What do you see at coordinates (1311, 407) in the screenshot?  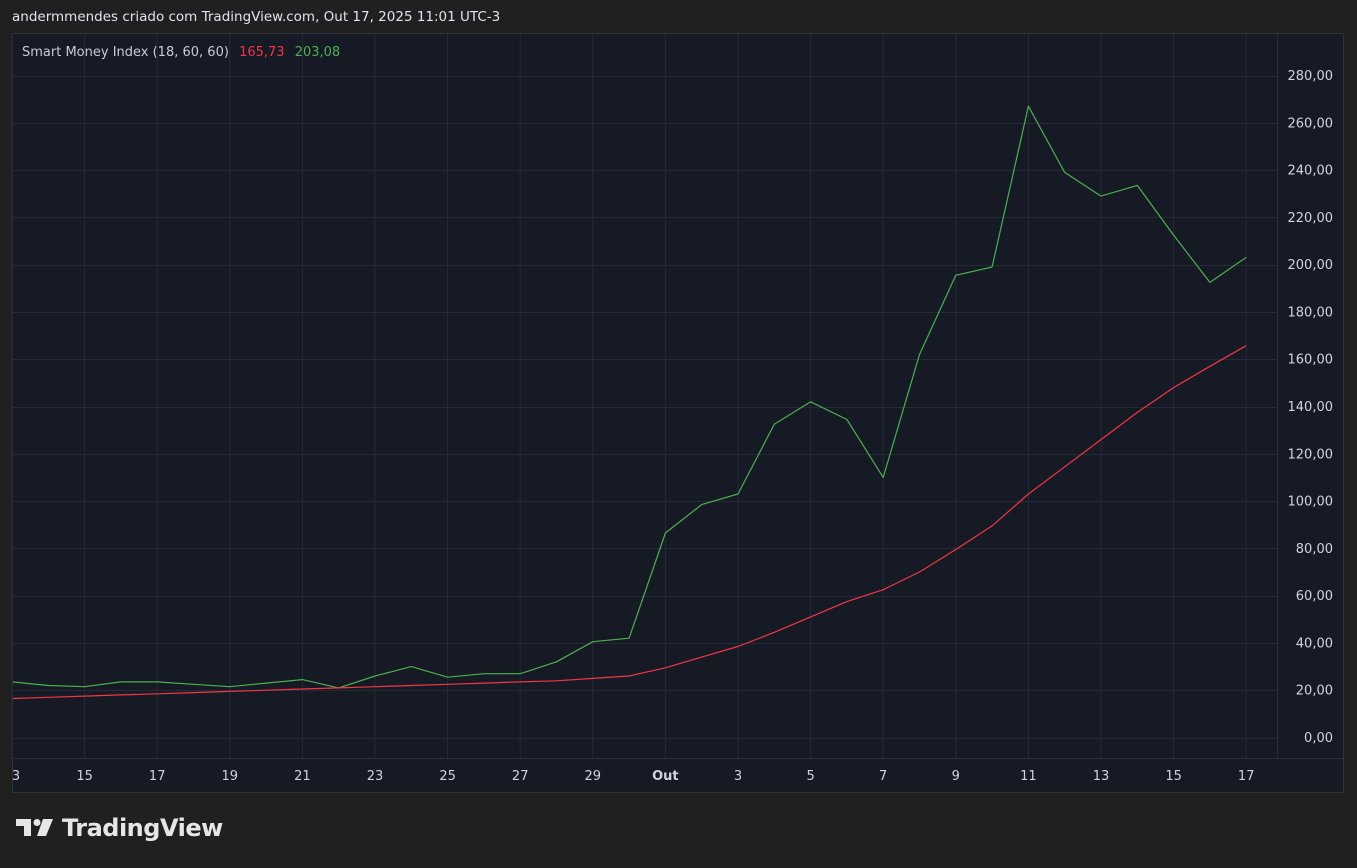 I see `y-tick-label-7: 140,00` at bounding box center [1311, 407].